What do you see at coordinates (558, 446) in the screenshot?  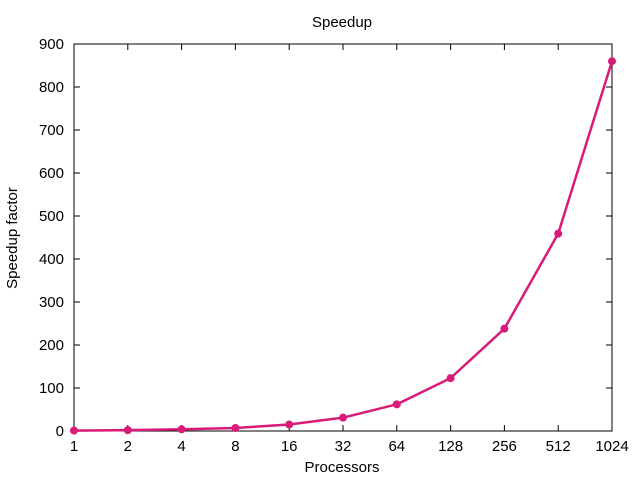 I see `x-tick-label: 512` at bounding box center [558, 446].